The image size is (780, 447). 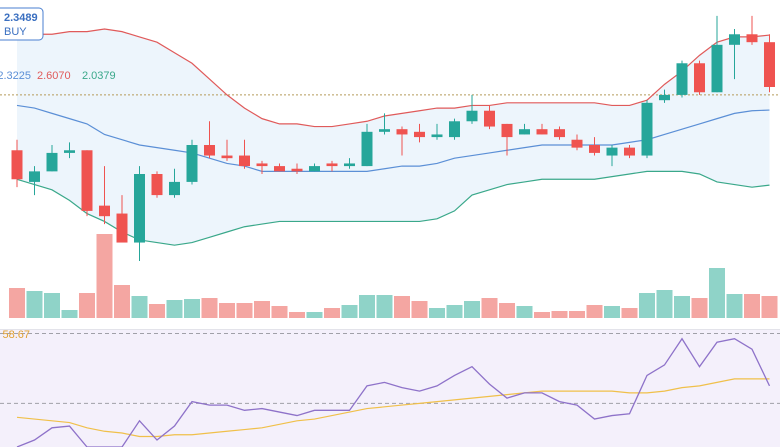 I want to click on signal-label: BUY, so click(x=15, y=32).